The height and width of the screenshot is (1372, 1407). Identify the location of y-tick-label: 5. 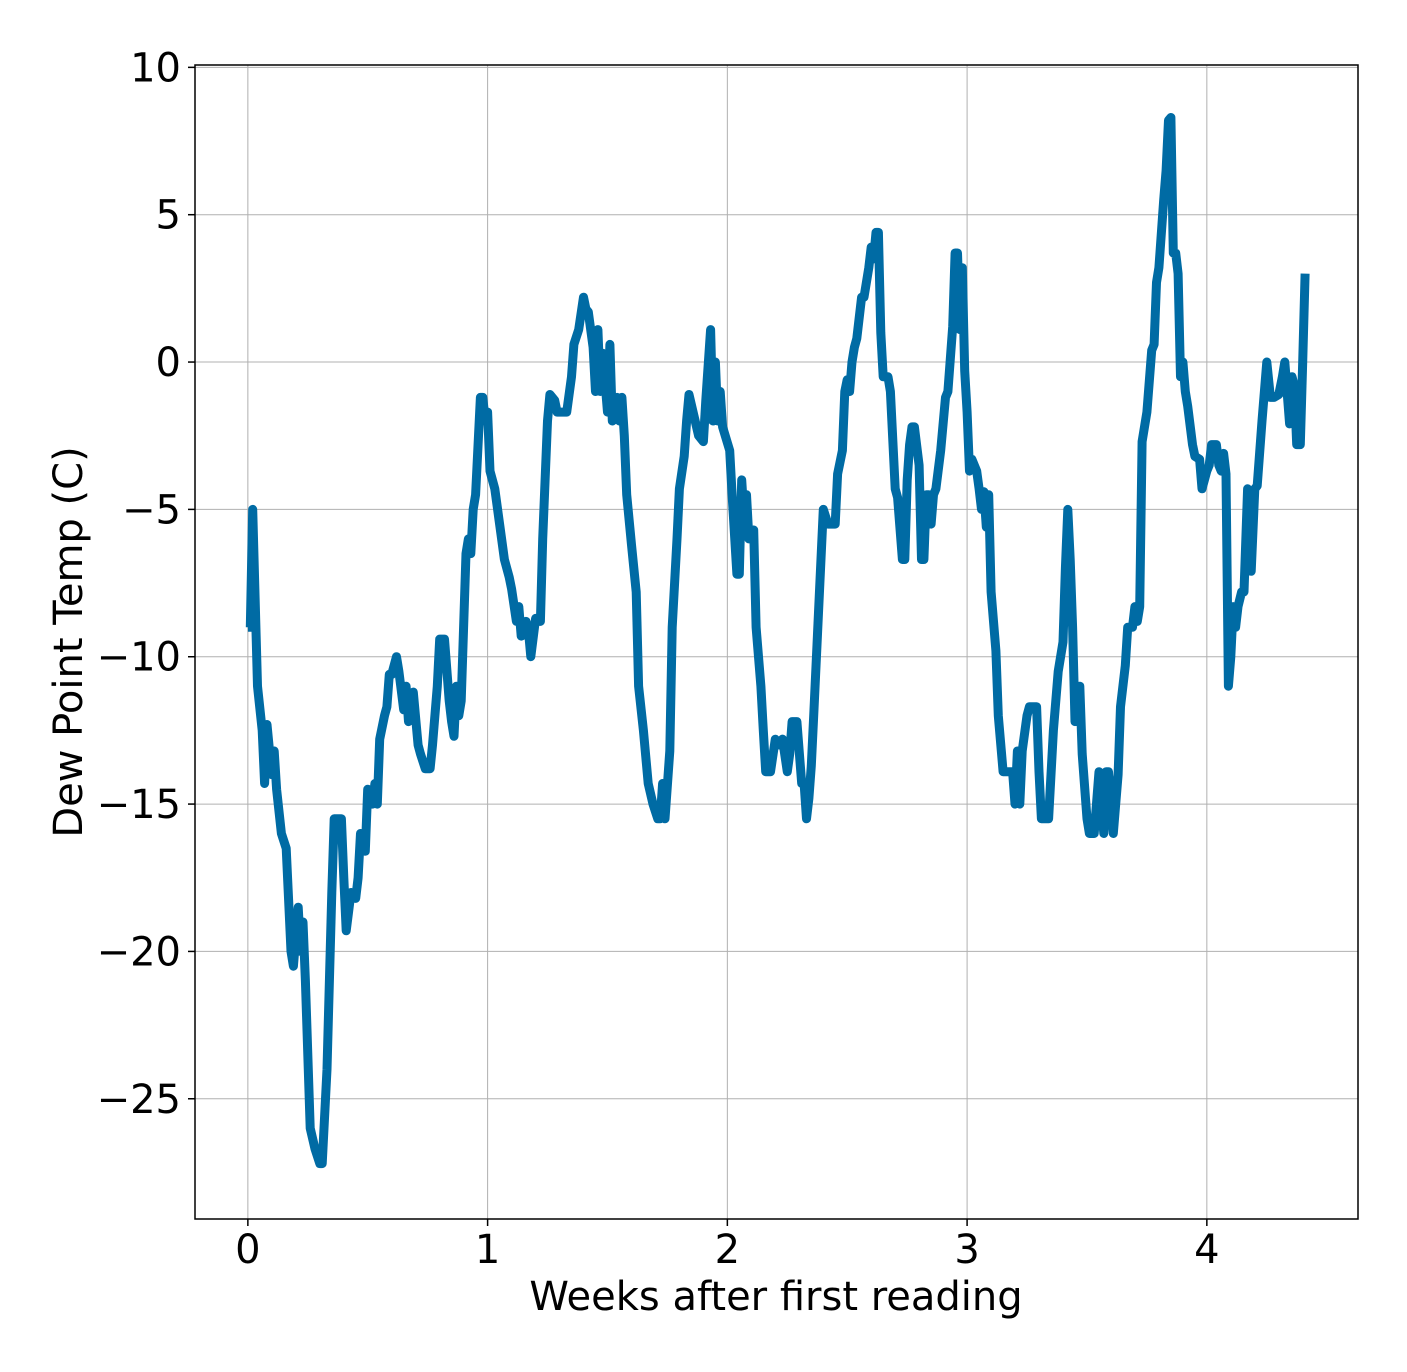
(168, 216).